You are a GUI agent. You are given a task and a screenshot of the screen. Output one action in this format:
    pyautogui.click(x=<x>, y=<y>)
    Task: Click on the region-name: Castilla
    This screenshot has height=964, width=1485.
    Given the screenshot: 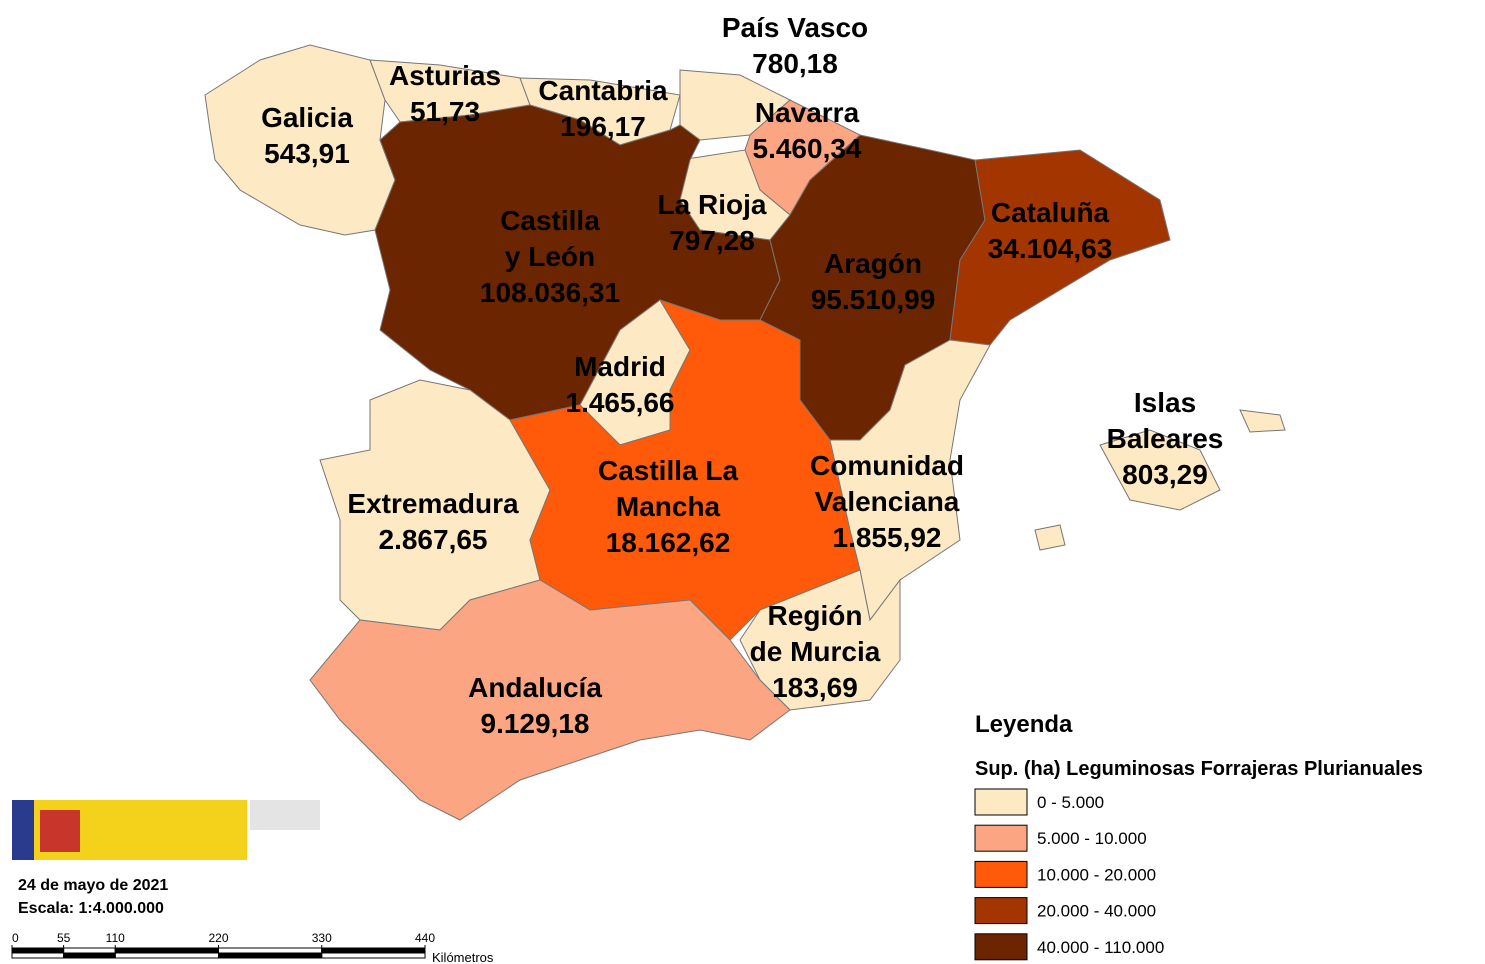 What is the action you would take?
    pyautogui.click(x=550, y=220)
    